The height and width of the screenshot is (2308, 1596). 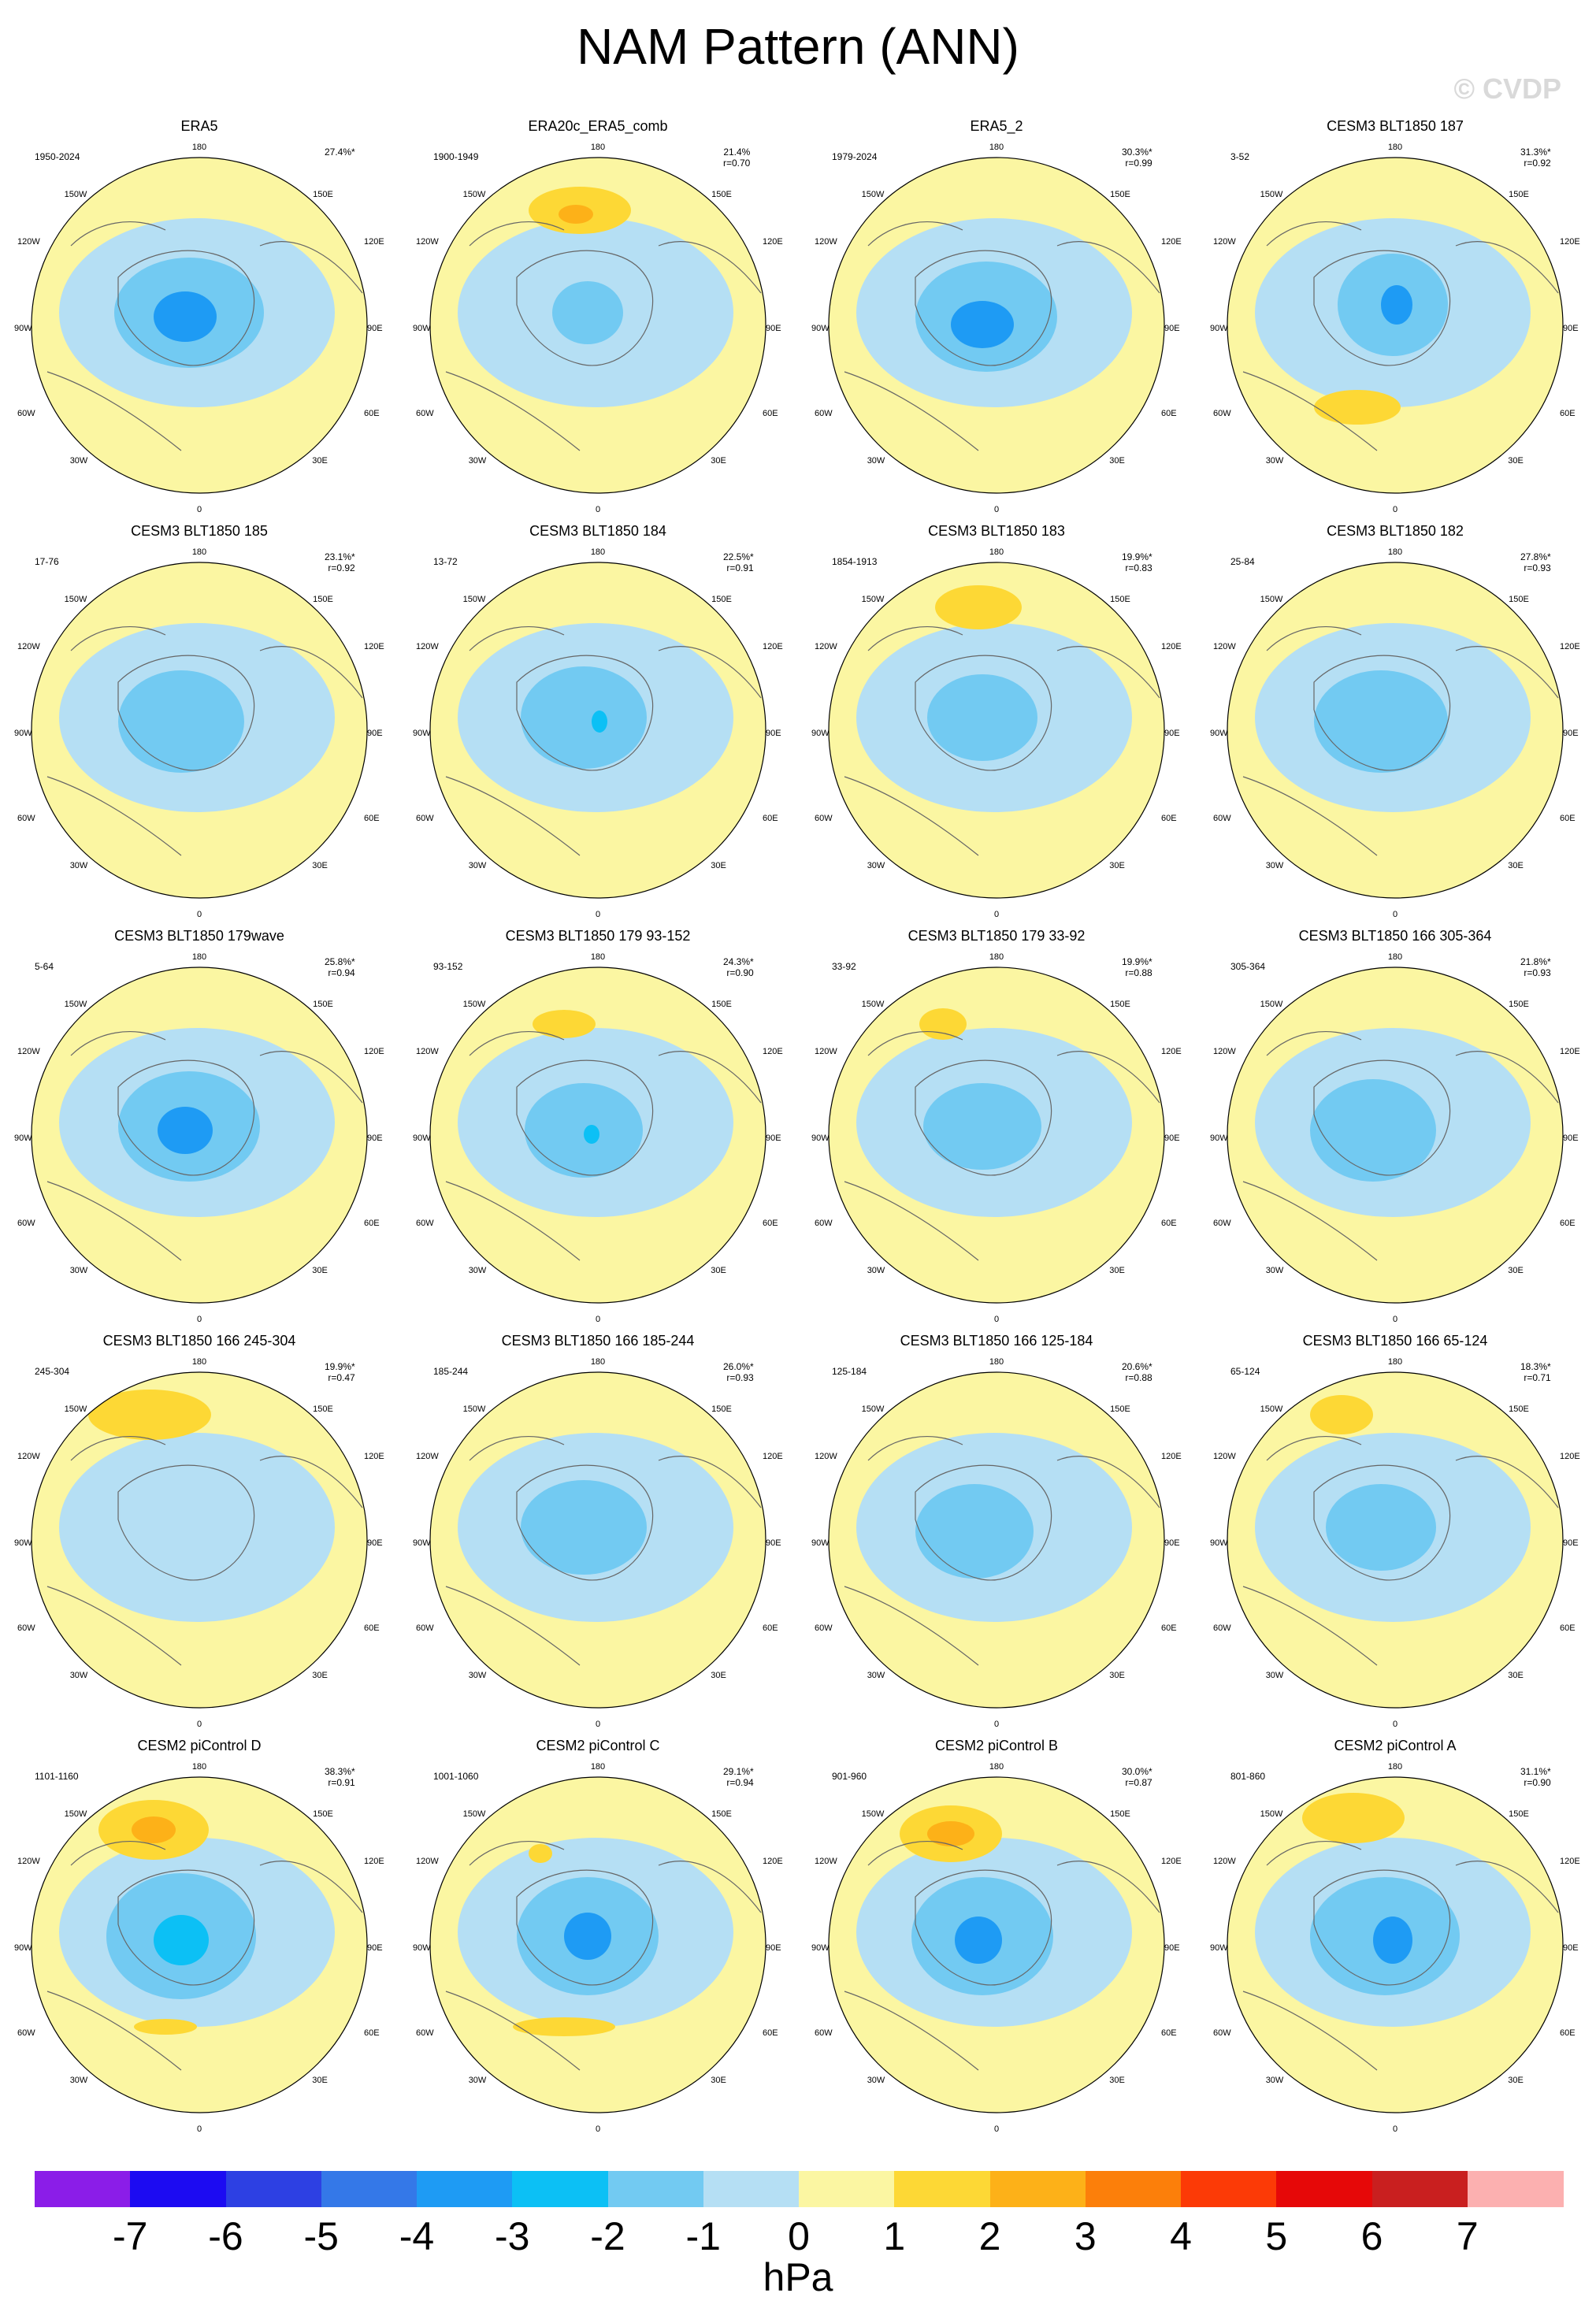 I want to click on panel-correlation: r=0.90, so click(x=1537, y=1782).